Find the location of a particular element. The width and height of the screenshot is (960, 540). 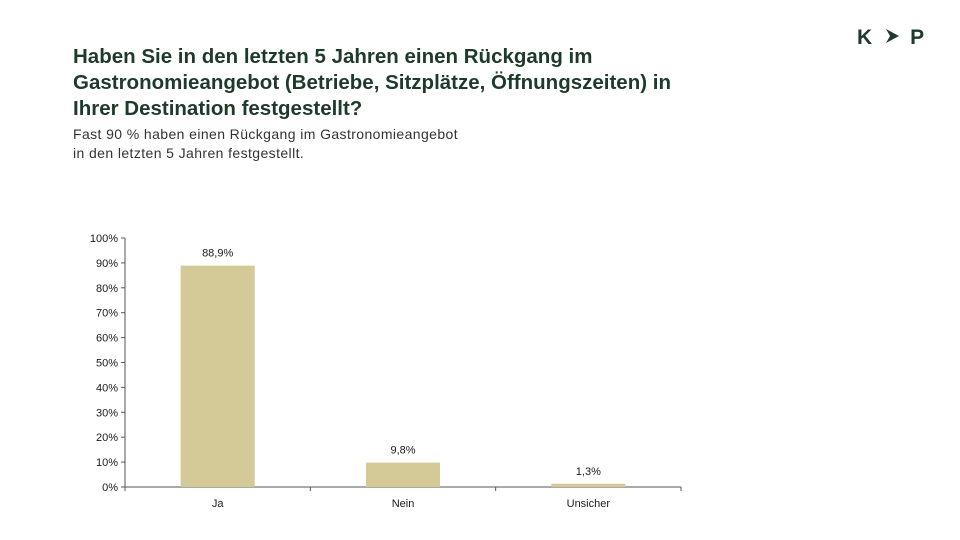

y-tick-label: 80% is located at coordinates (107, 289).